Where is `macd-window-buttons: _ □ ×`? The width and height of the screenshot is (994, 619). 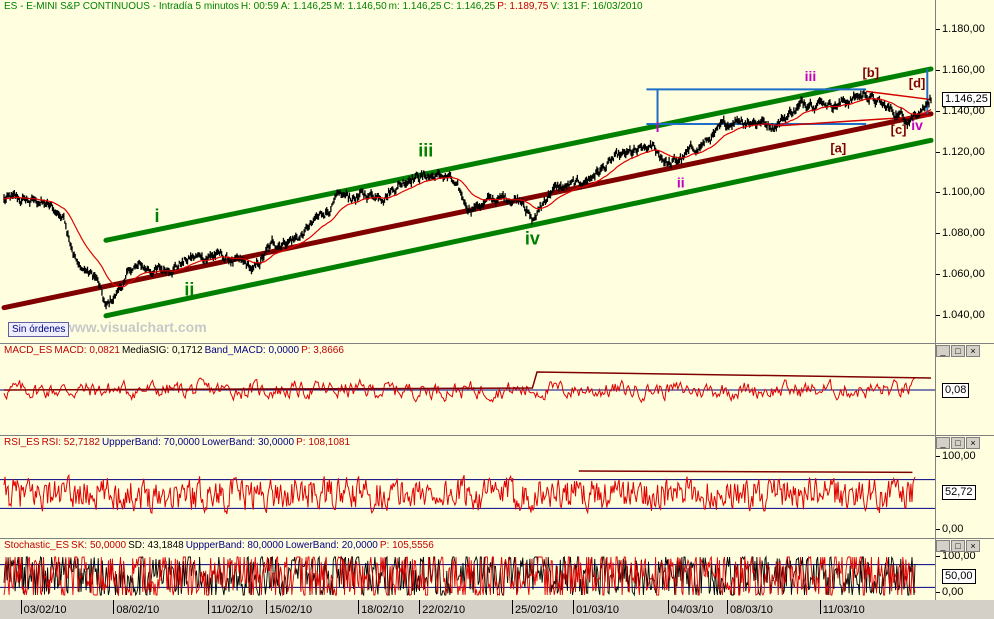 macd-window-buttons: _ □ × is located at coordinates (958, 351).